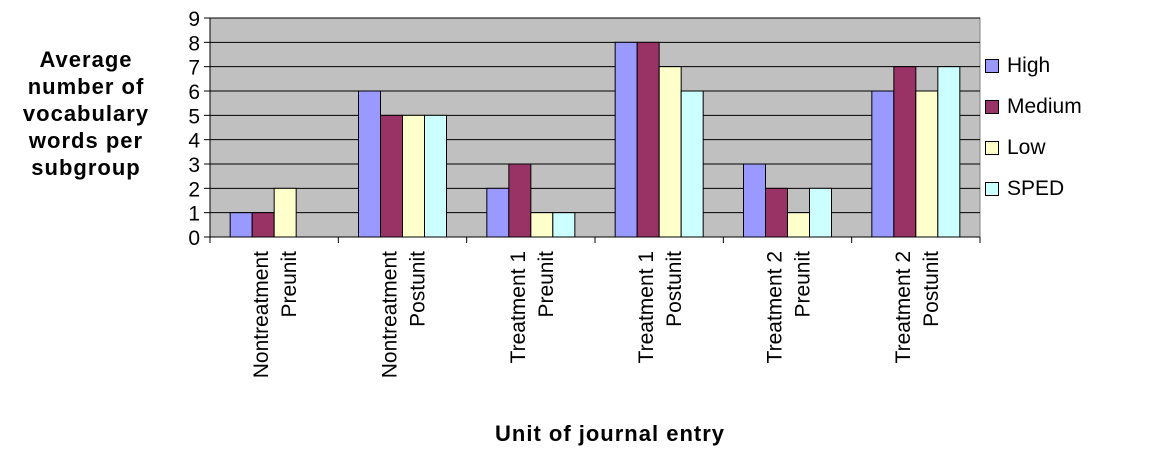 This screenshot has width=1154, height=455. I want to click on x-tick-label-group: Treatment 2 Postunit, so click(917, 307).